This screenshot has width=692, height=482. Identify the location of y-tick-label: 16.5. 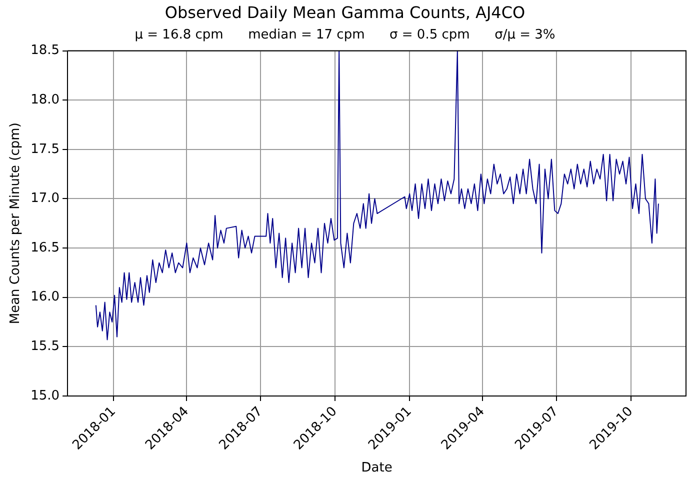
(45, 248).